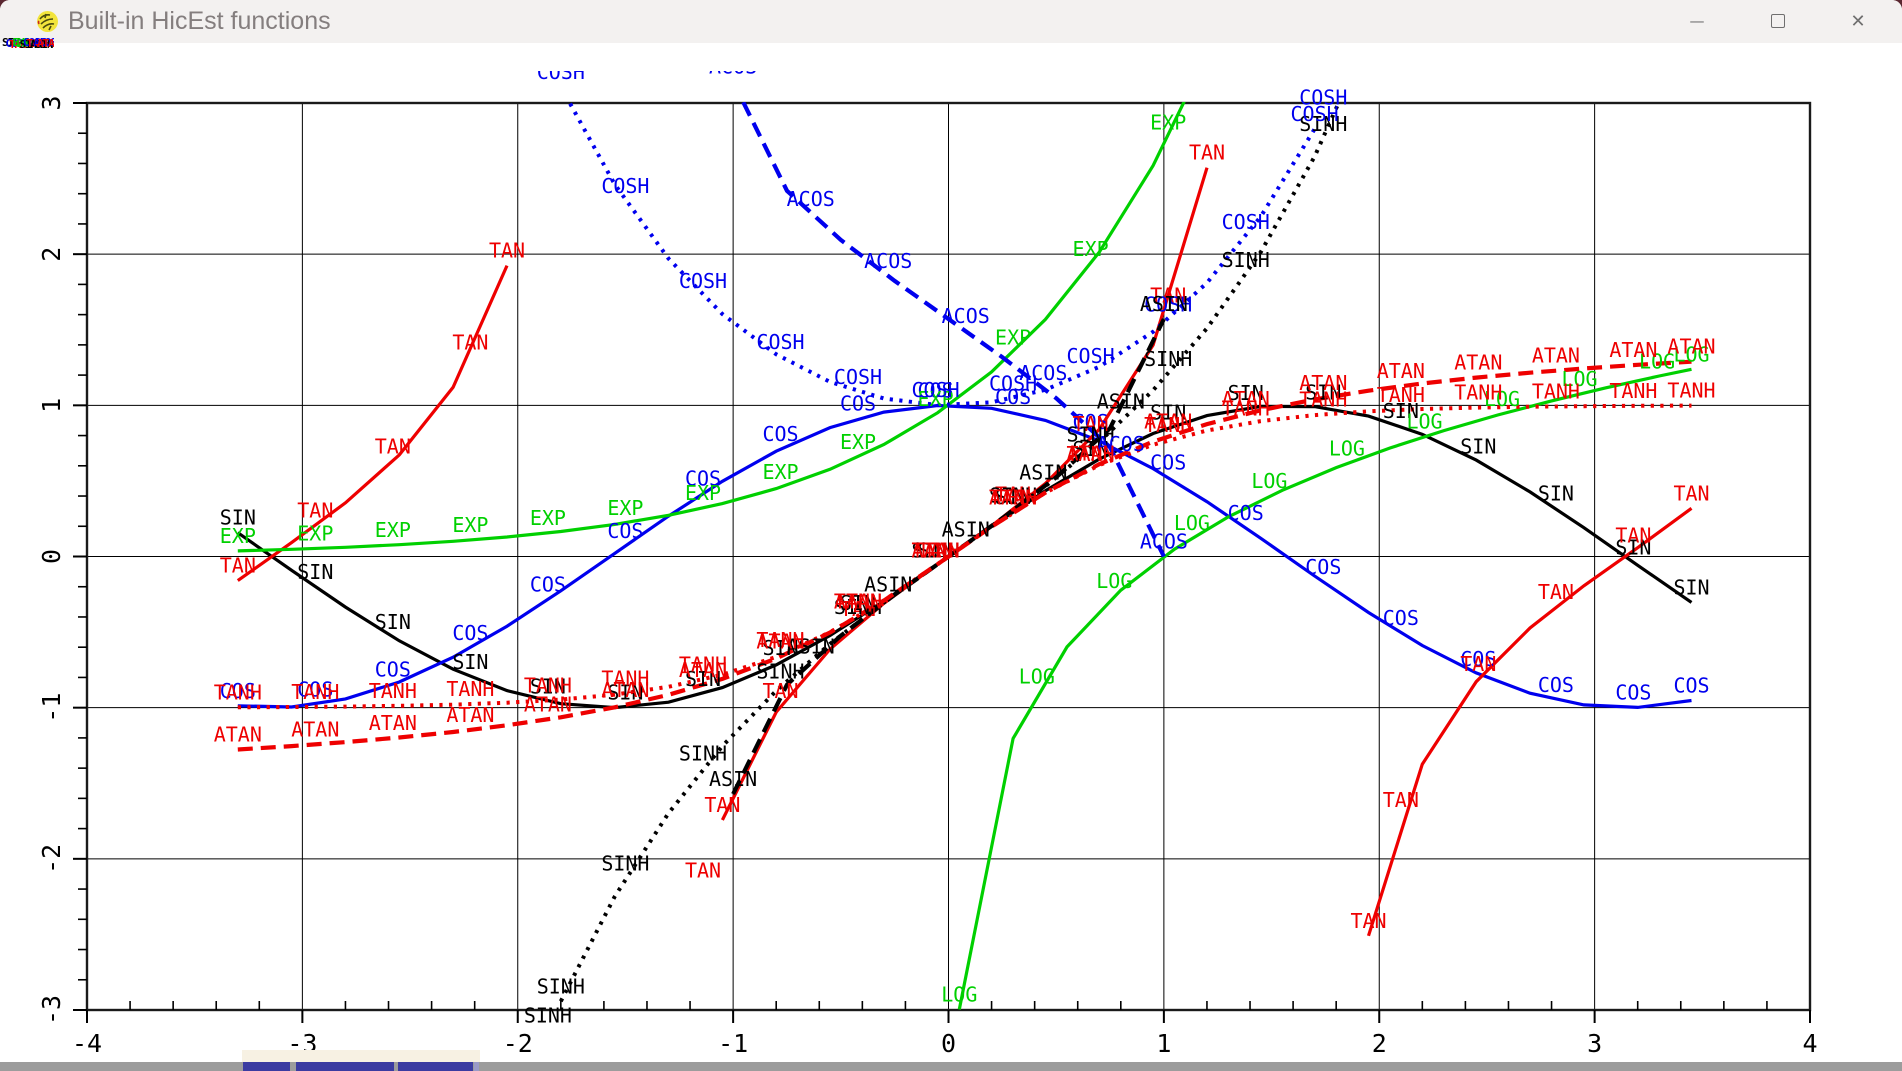 Image resolution: width=1902 pixels, height=1071 pixels. What do you see at coordinates (1858, 21) in the screenshot?
I see `close-button: ✕` at bounding box center [1858, 21].